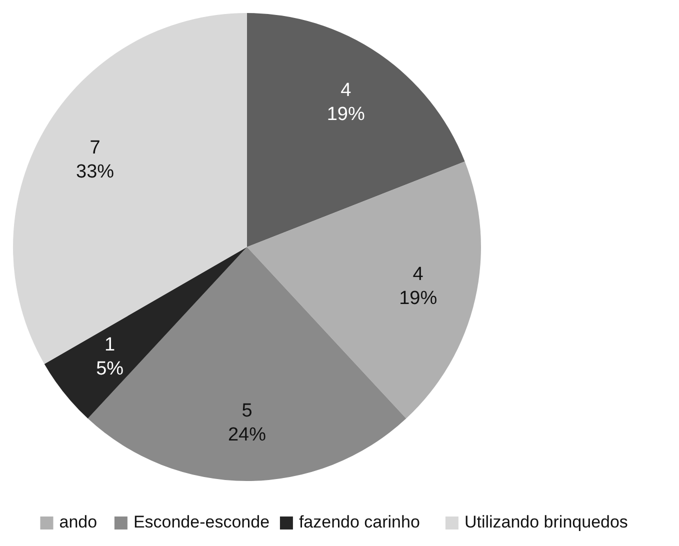  I want to click on data-label: 7 33%, so click(95, 159).